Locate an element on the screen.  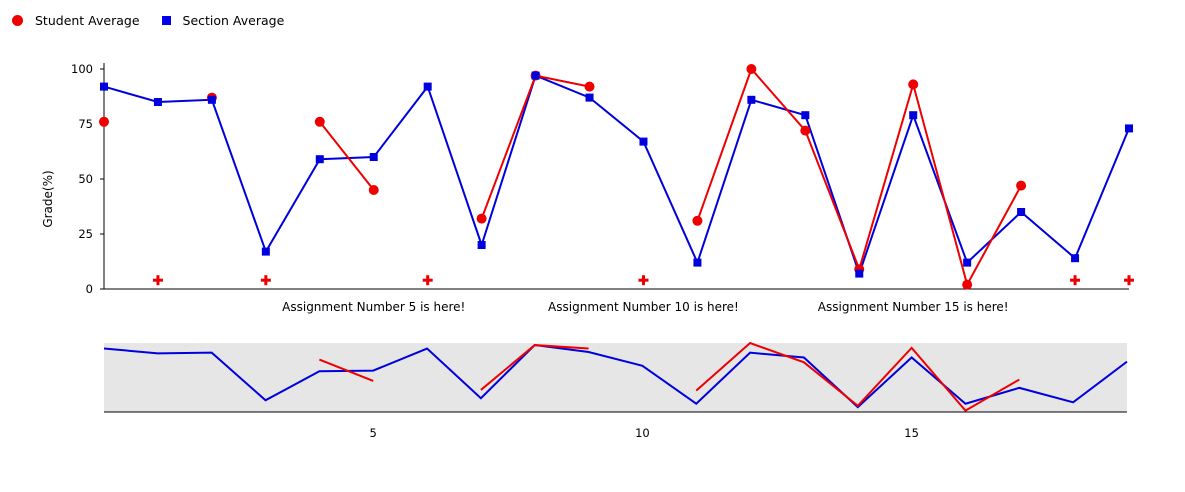
legend-item-section-average: Section Average is located at coordinates (223, 20).